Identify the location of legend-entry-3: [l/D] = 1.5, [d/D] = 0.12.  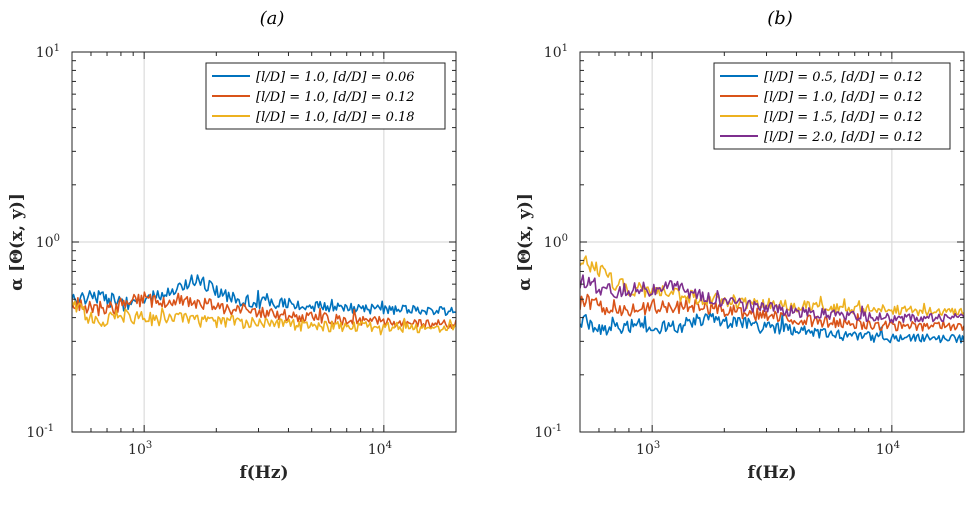
(843, 117).